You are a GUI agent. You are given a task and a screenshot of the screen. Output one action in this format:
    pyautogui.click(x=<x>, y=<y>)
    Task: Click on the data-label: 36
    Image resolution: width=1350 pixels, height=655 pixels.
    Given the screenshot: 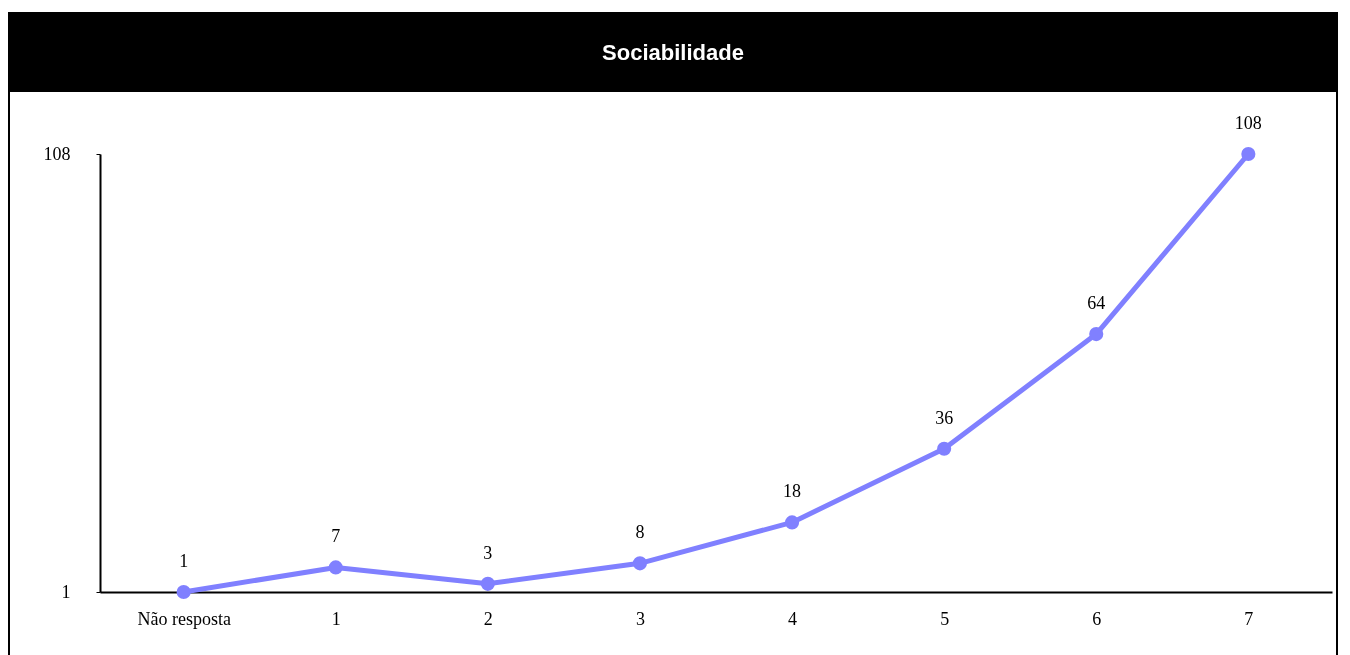 What is the action you would take?
    pyautogui.click(x=944, y=417)
    